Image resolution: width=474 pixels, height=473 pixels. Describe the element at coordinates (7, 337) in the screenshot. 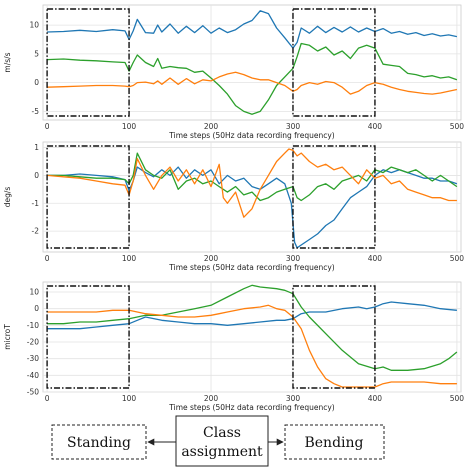

I see `y-axis-label: microT` at that location.